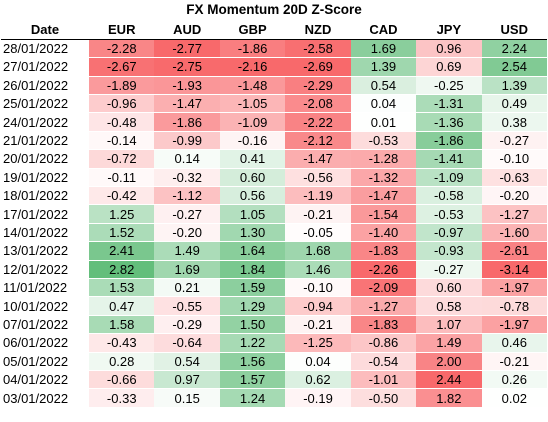 The width and height of the screenshot is (548, 422). What do you see at coordinates (187, 30) in the screenshot?
I see `header-aud: AUD` at bounding box center [187, 30].